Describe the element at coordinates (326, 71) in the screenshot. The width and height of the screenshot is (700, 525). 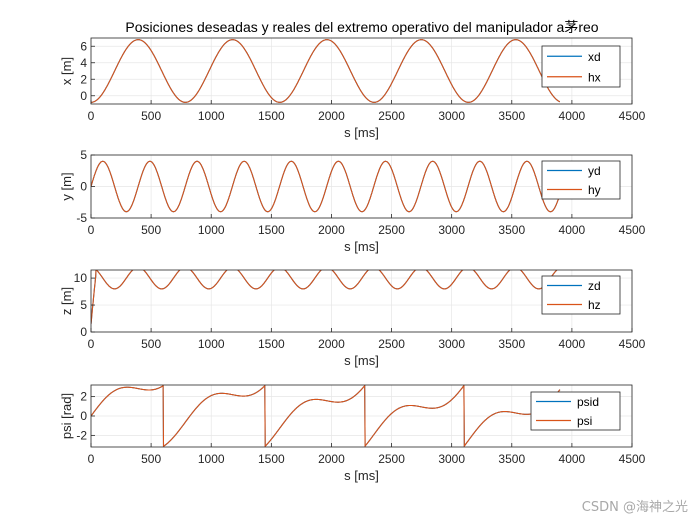
I see `series-hx` at that location.